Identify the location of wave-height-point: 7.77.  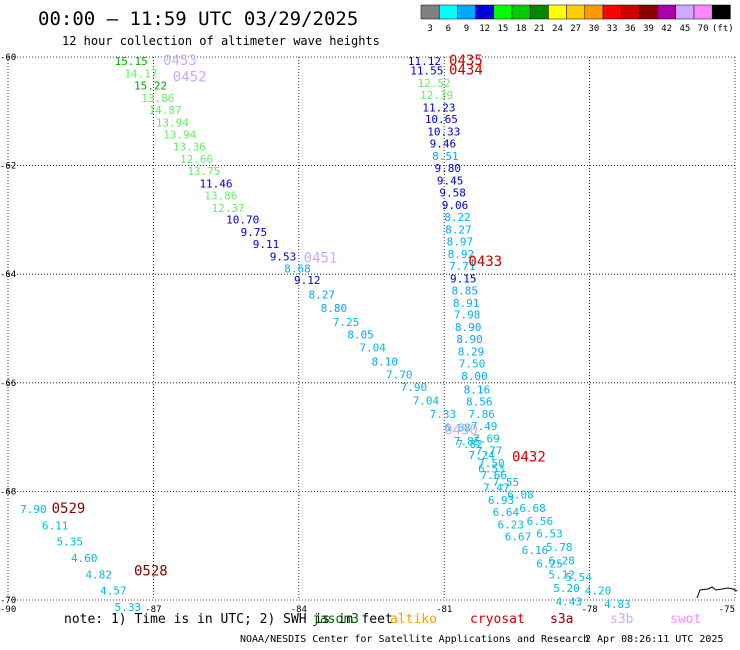
(489, 450).